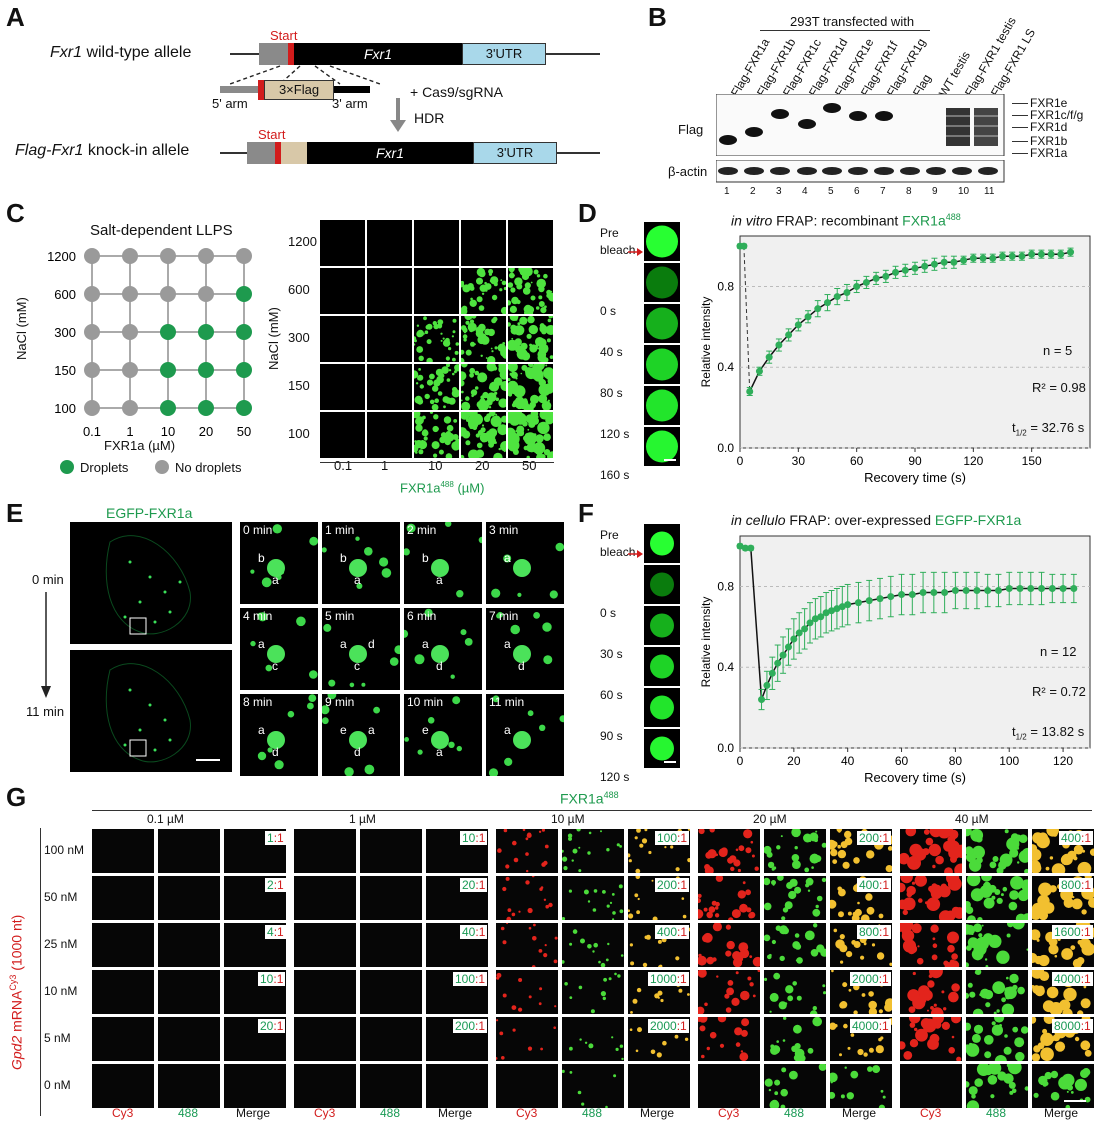 The height and width of the screenshot is (1138, 1106). What do you see at coordinates (343, 465) in the screenshot?
I see `llps-image-x-tick: 0.1` at bounding box center [343, 465].